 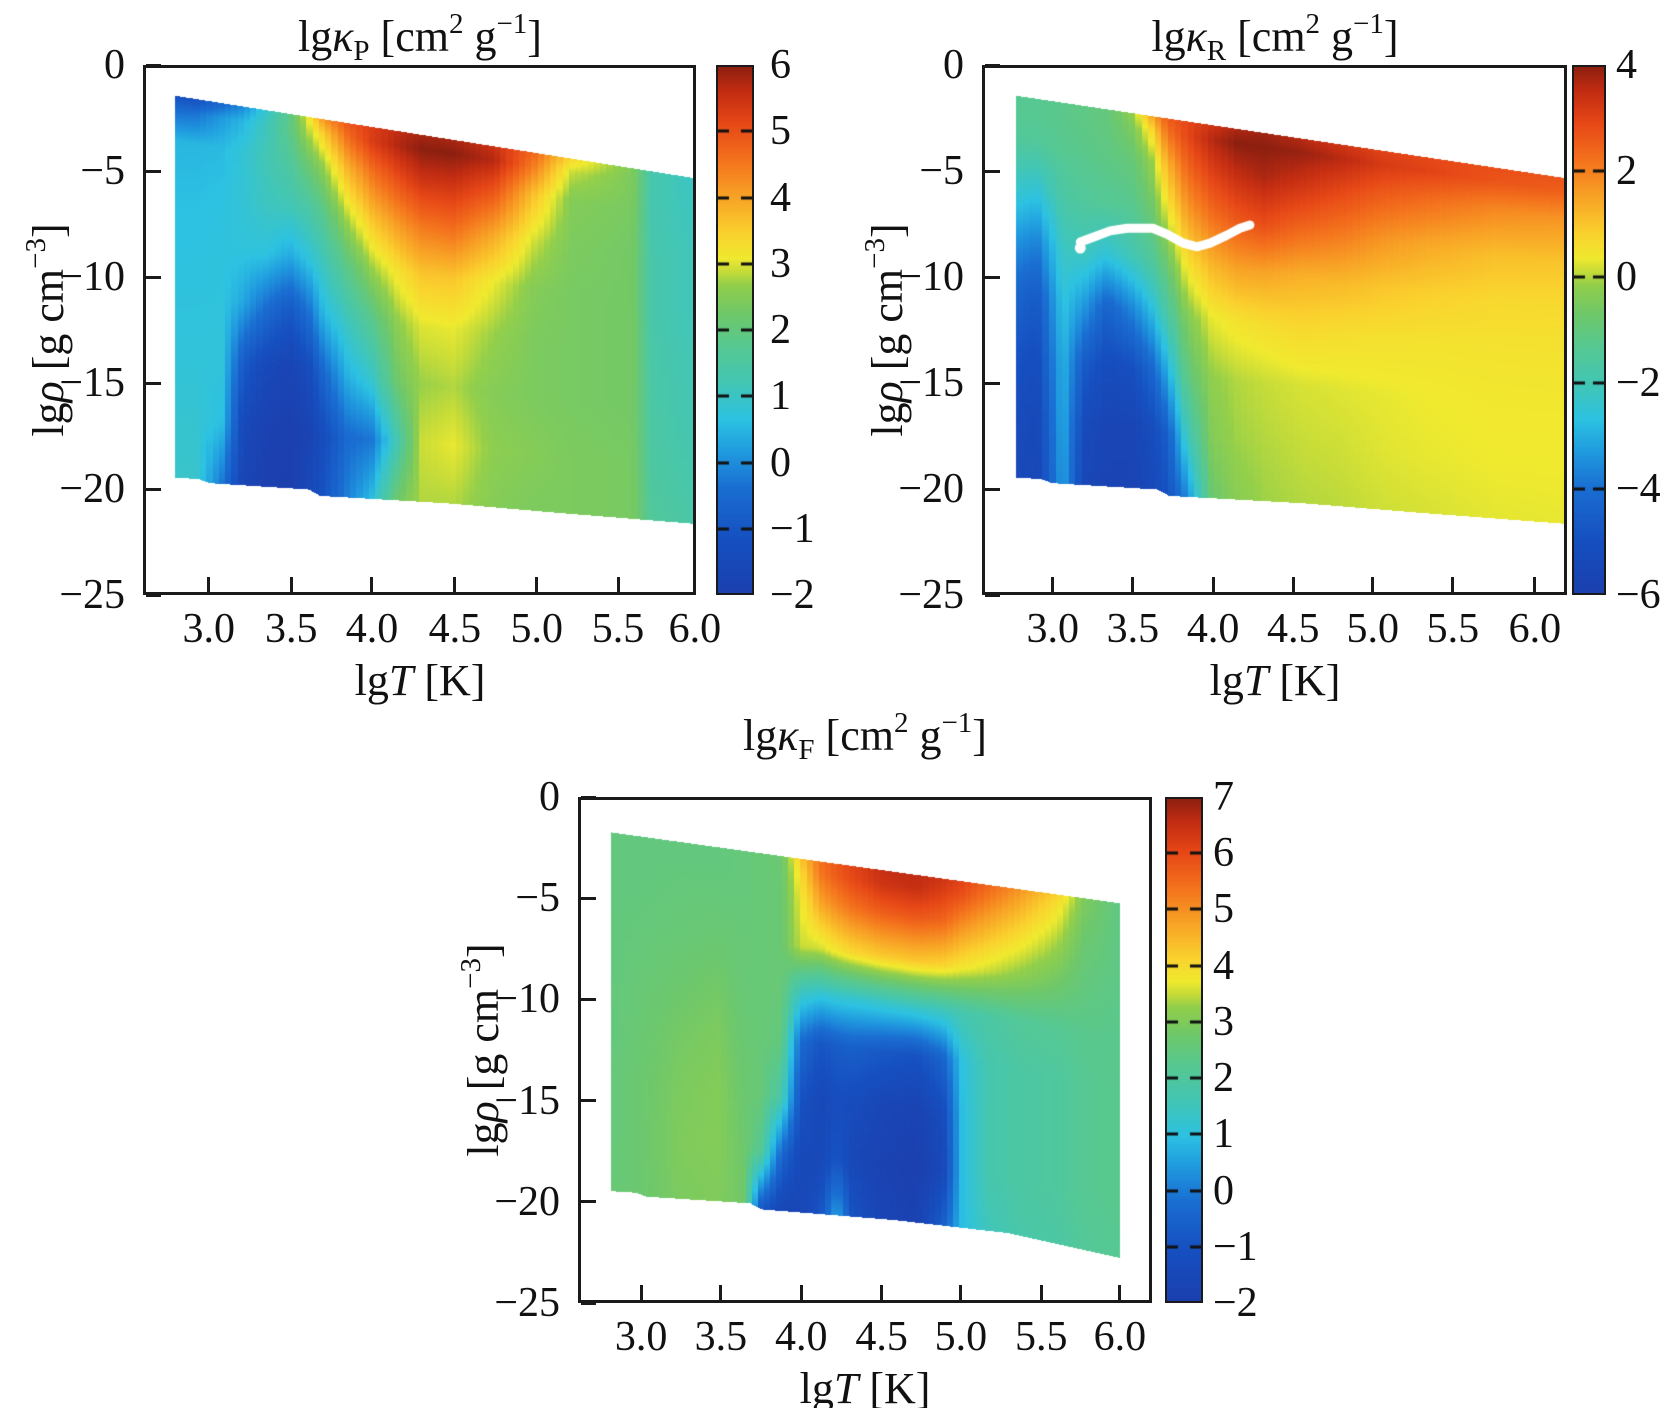 What do you see at coordinates (1168, 36) in the screenshot?
I see `title-lg: lg` at bounding box center [1168, 36].